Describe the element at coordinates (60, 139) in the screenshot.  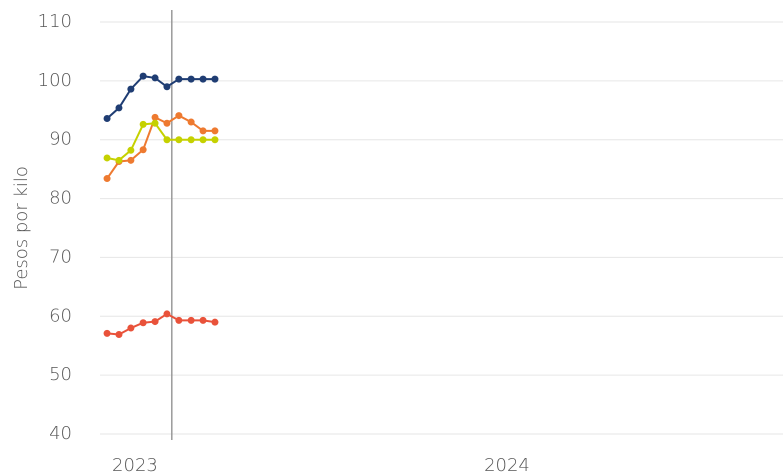
I see `y-tick-label: 90` at that location.